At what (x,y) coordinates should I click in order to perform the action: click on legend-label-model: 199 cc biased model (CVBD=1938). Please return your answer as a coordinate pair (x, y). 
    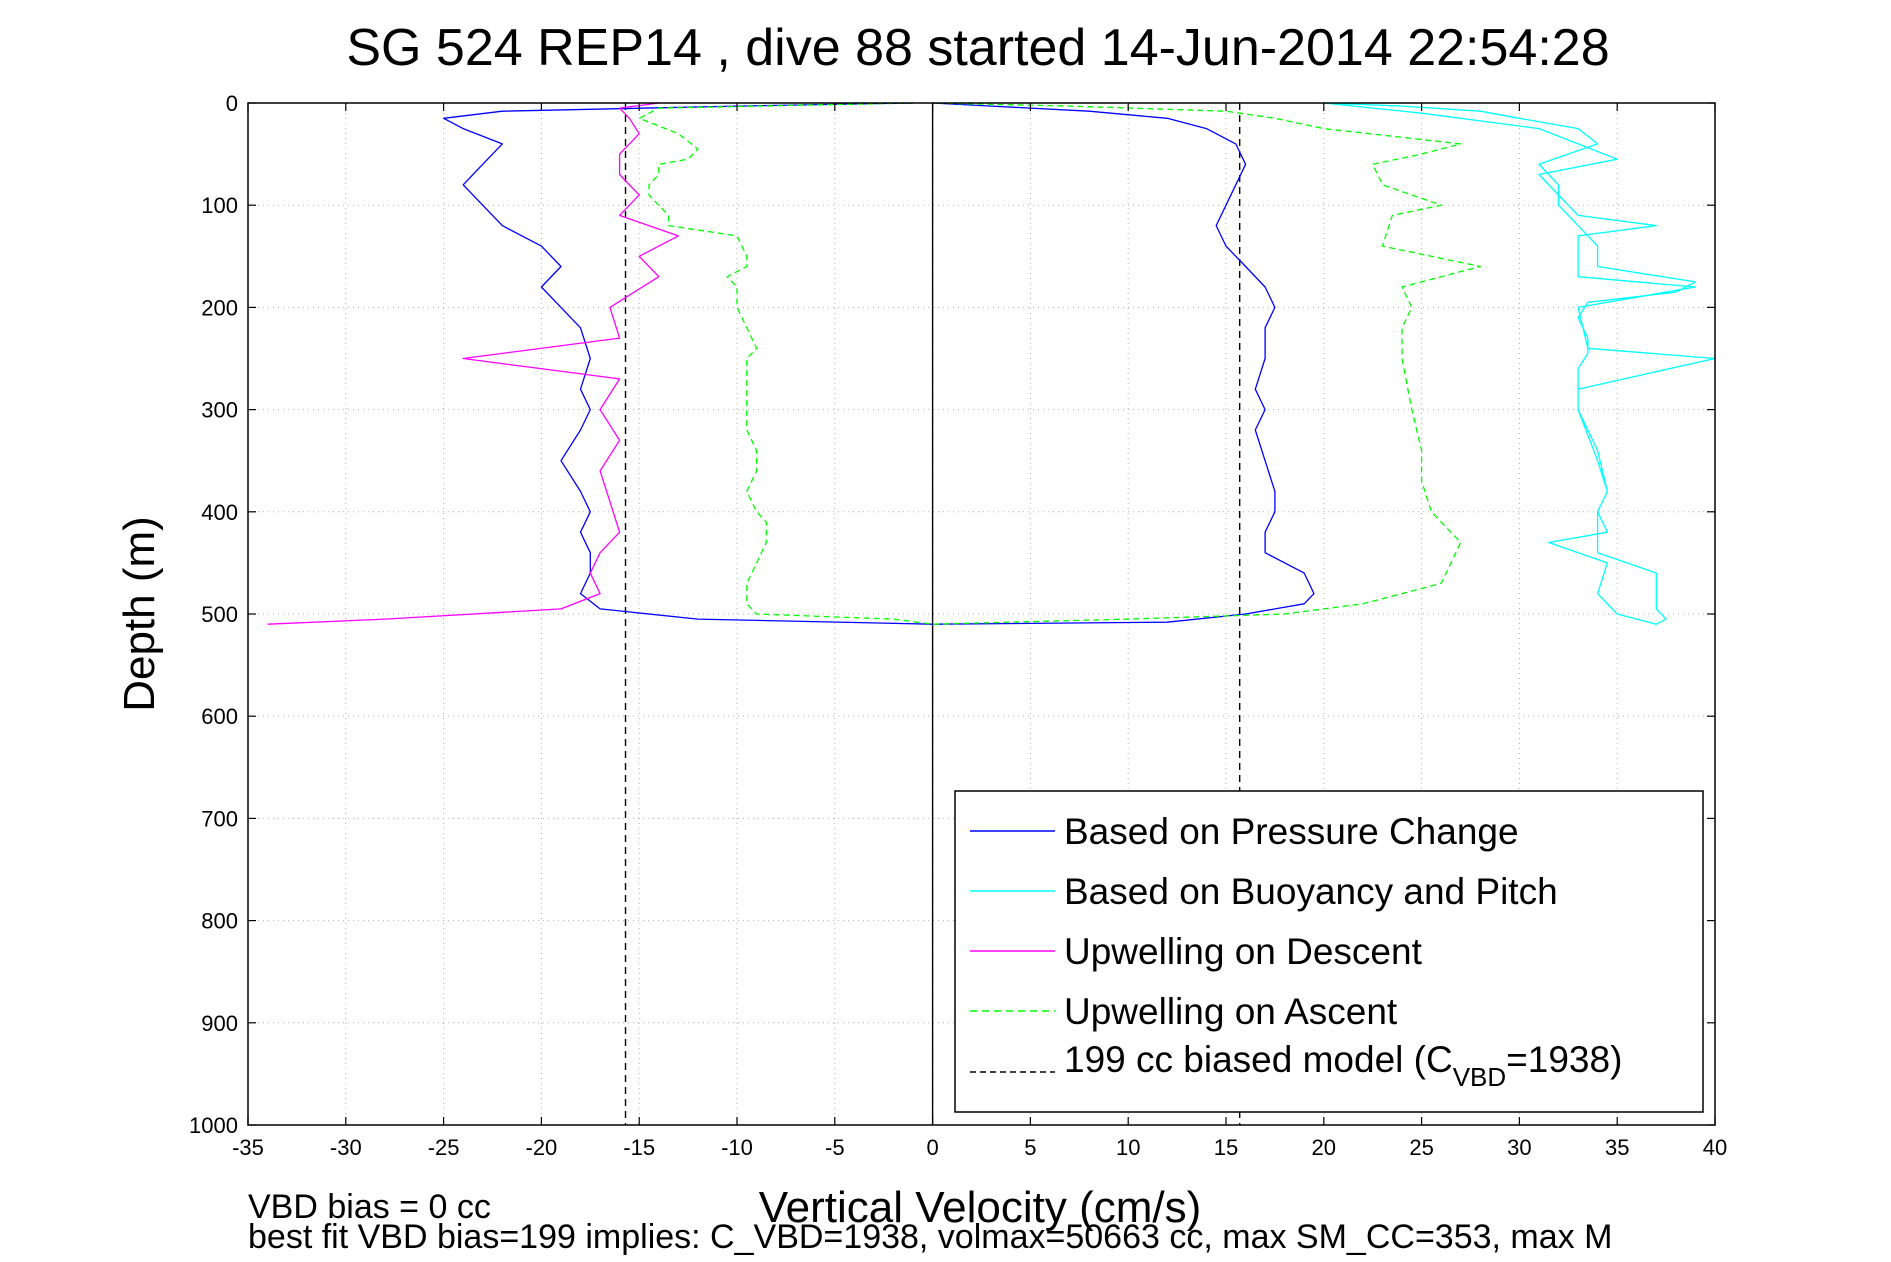
    Looking at the image, I should click on (1343, 1065).